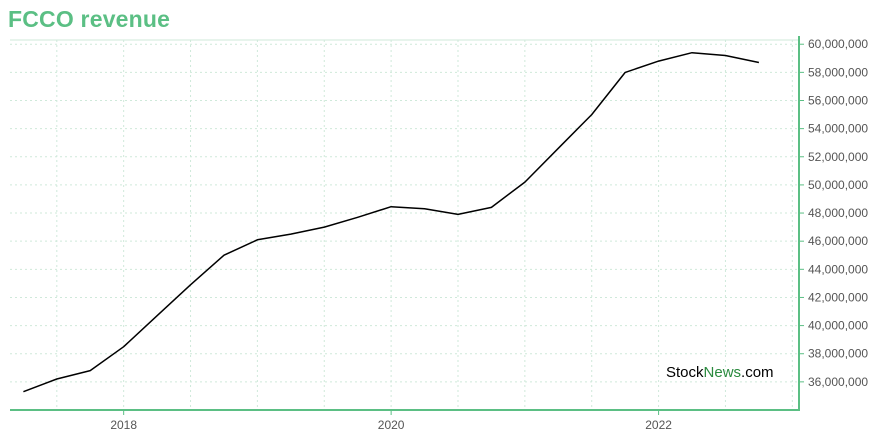 This screenshot has height=440, width=880. Describe the element at coordinates (838, 44) in the screenshot. I see `y-tick-label: 60,000,000` at that location.